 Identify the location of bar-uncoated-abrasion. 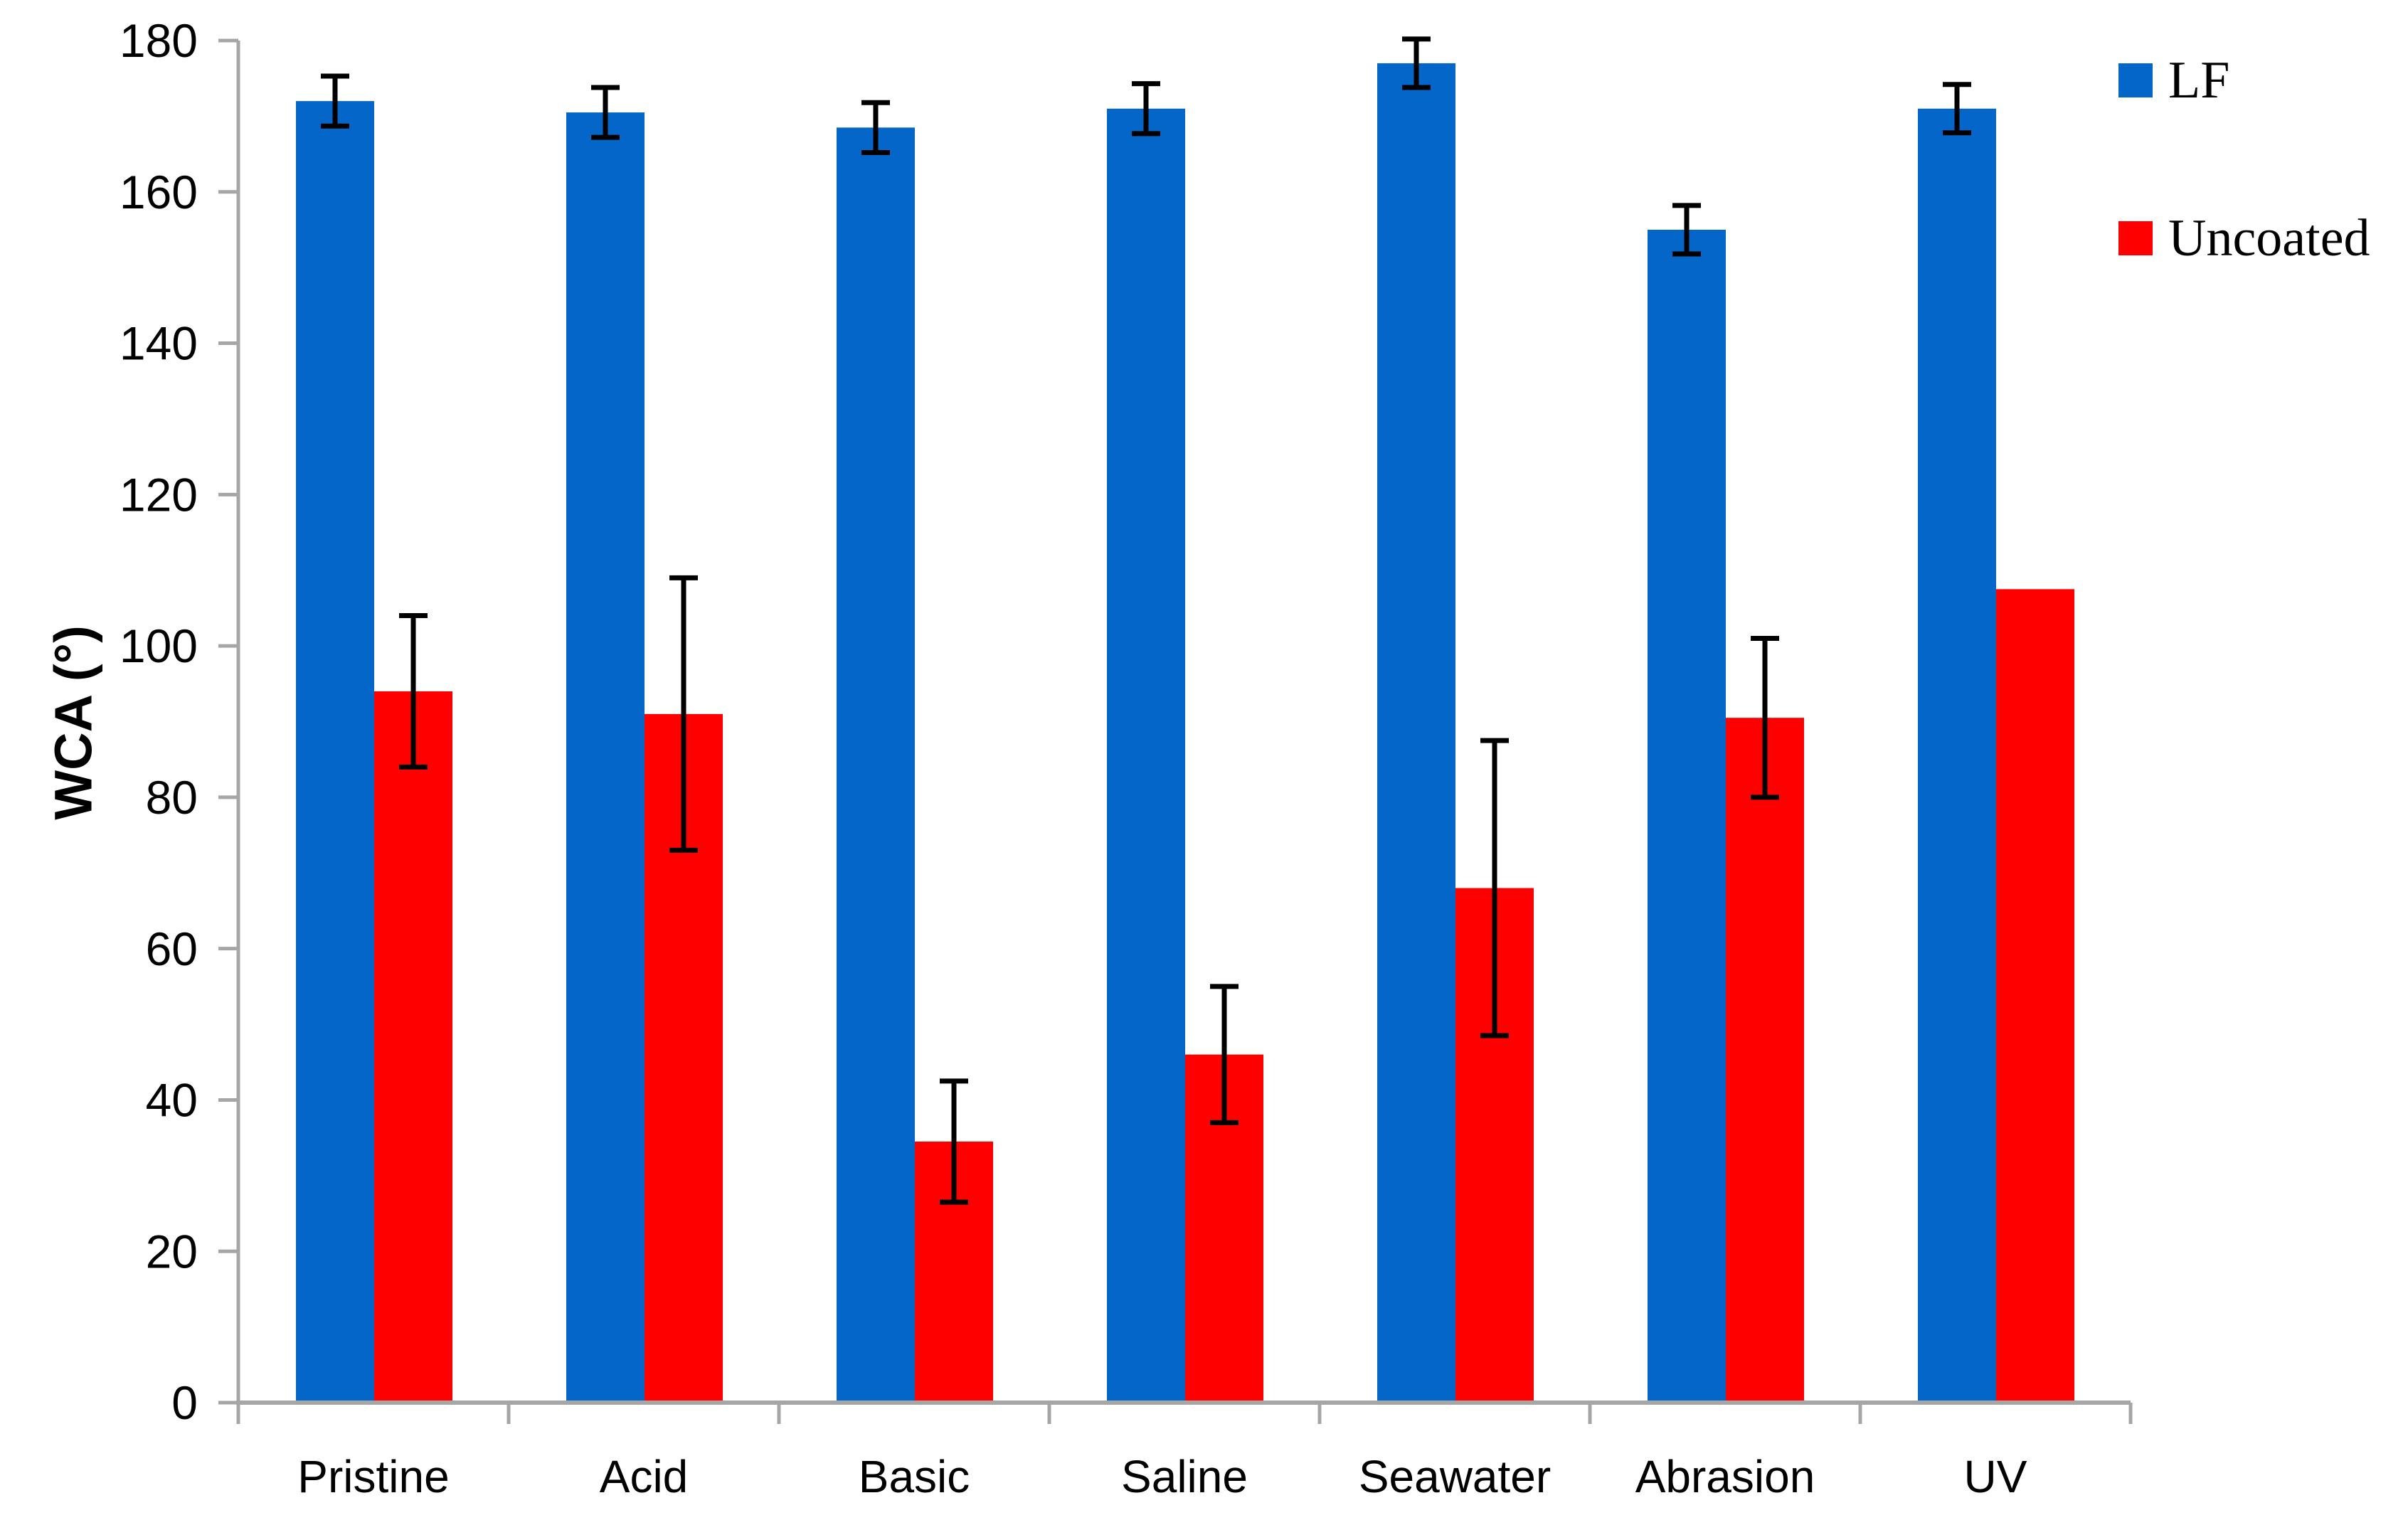
(1765, 1060).